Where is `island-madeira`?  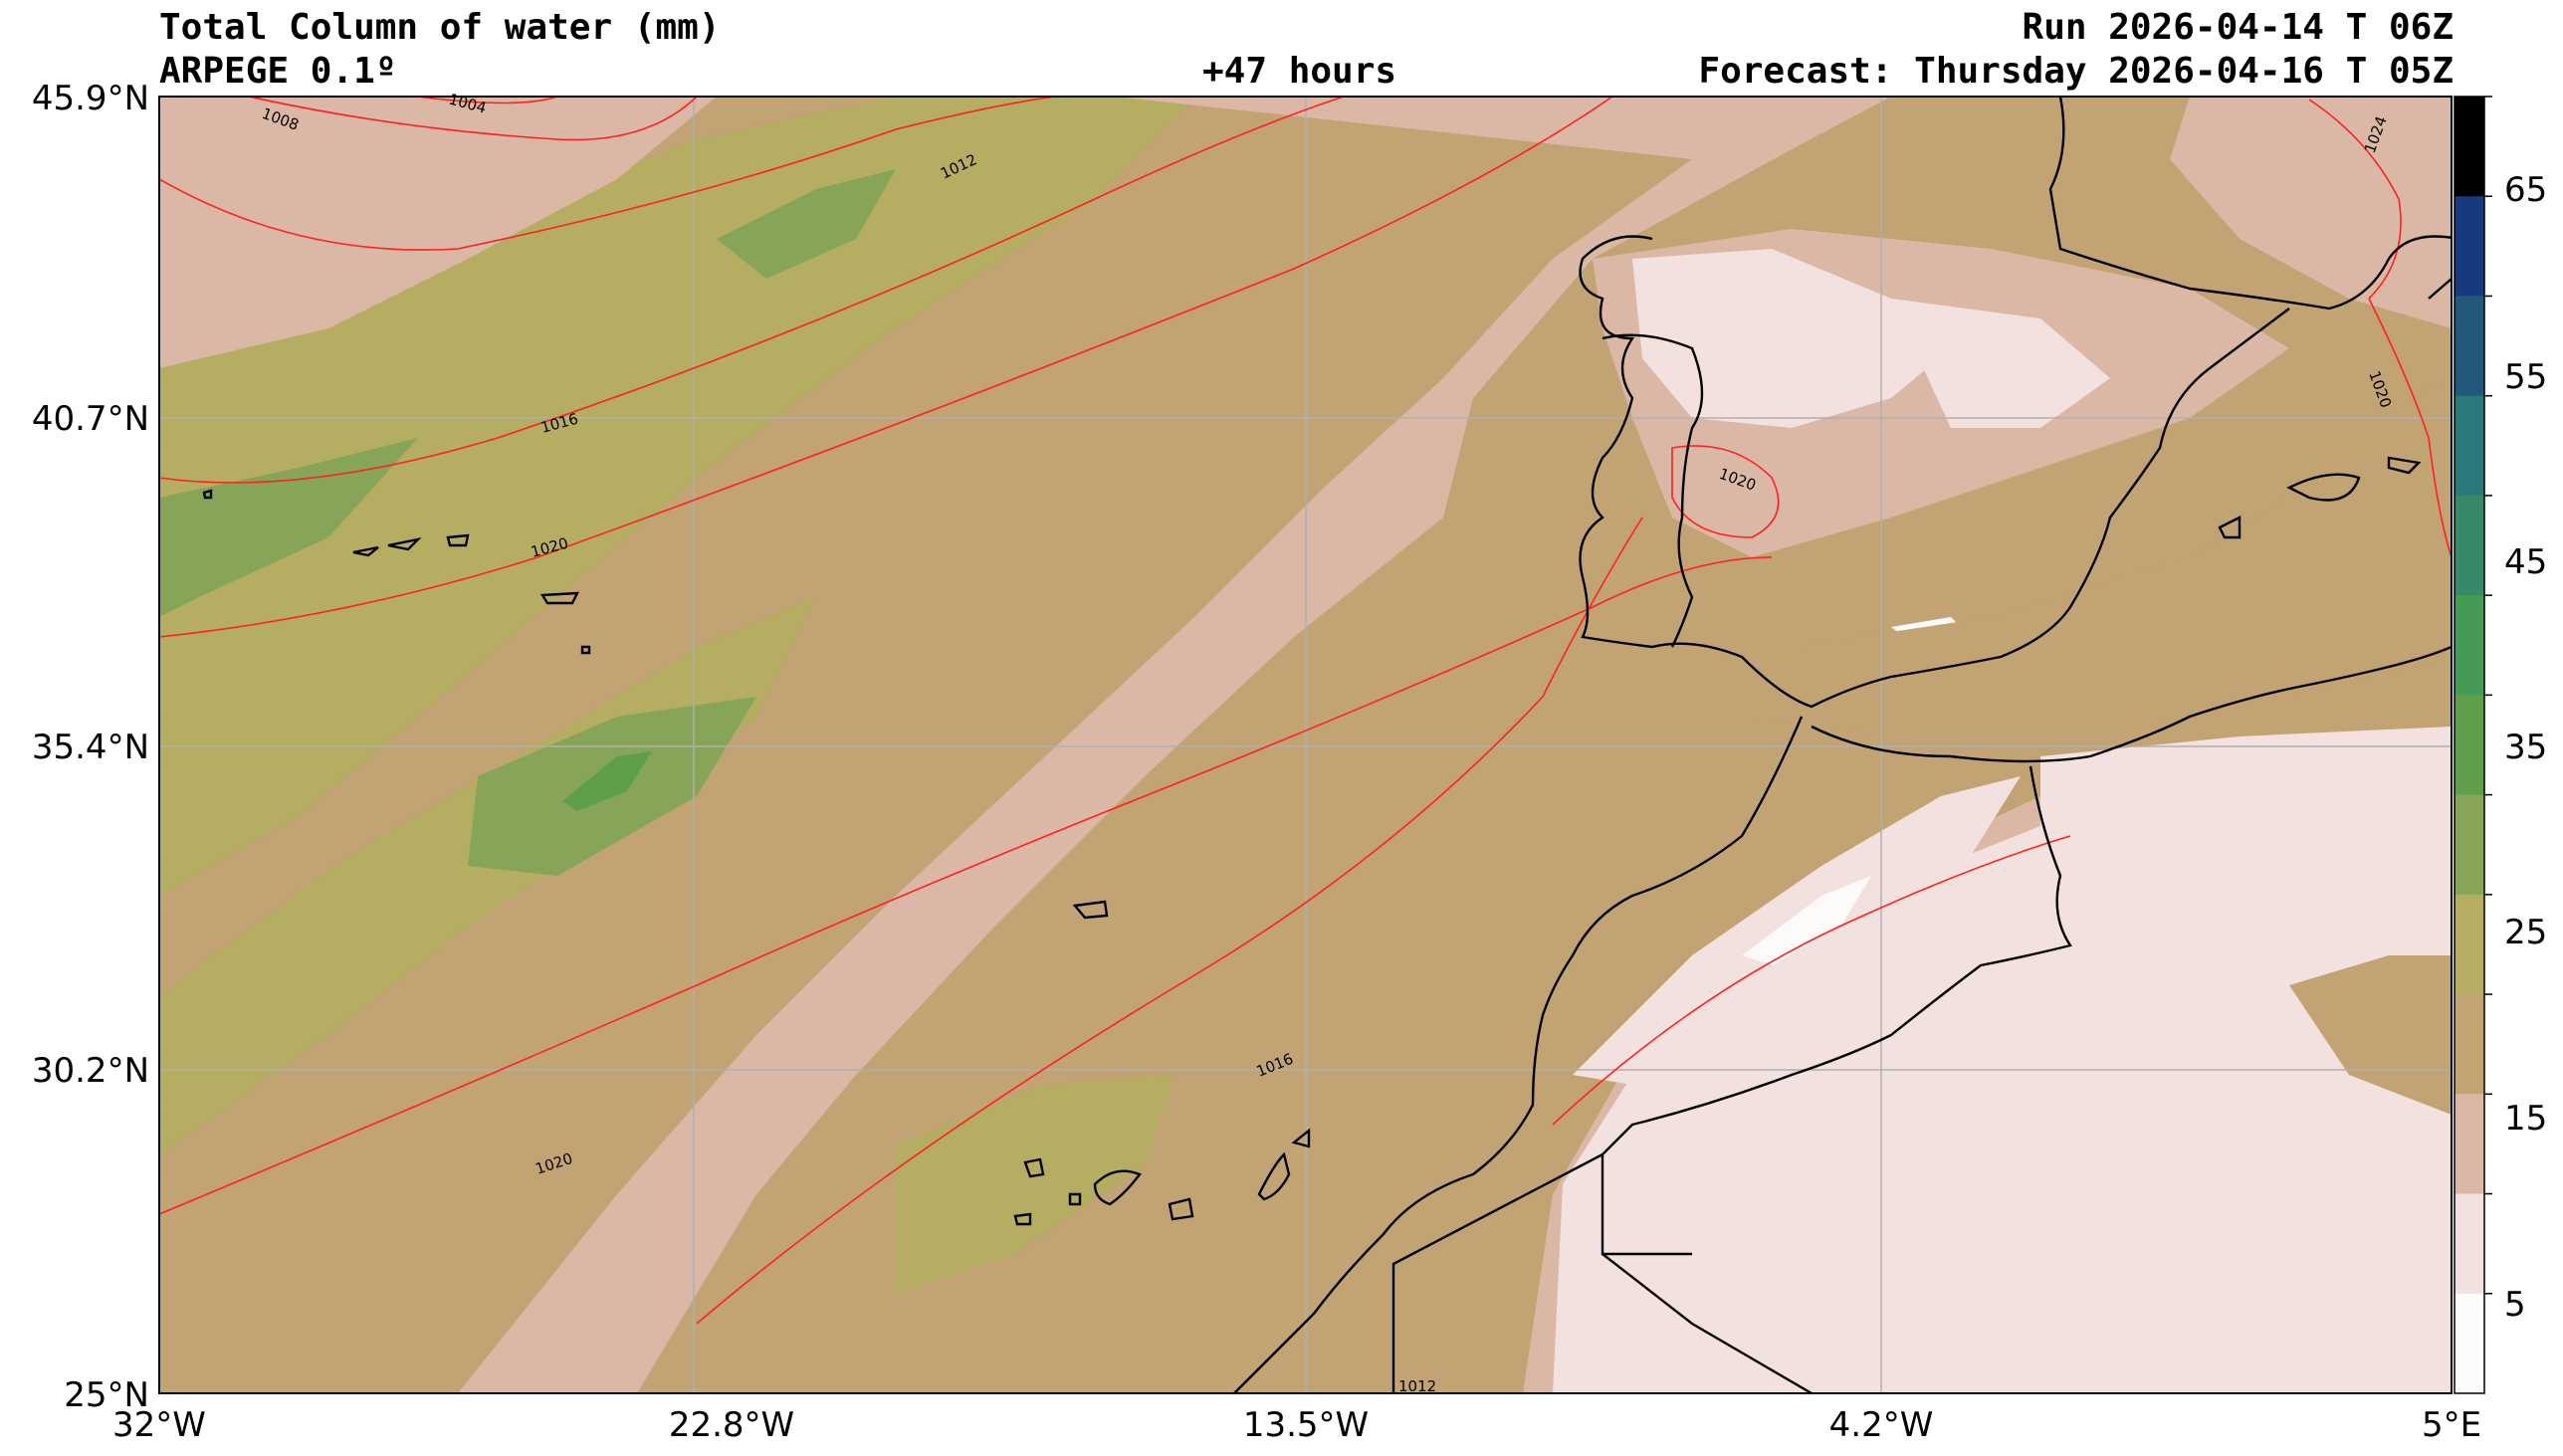
island-madeira is located at coordinates (1090, 910).